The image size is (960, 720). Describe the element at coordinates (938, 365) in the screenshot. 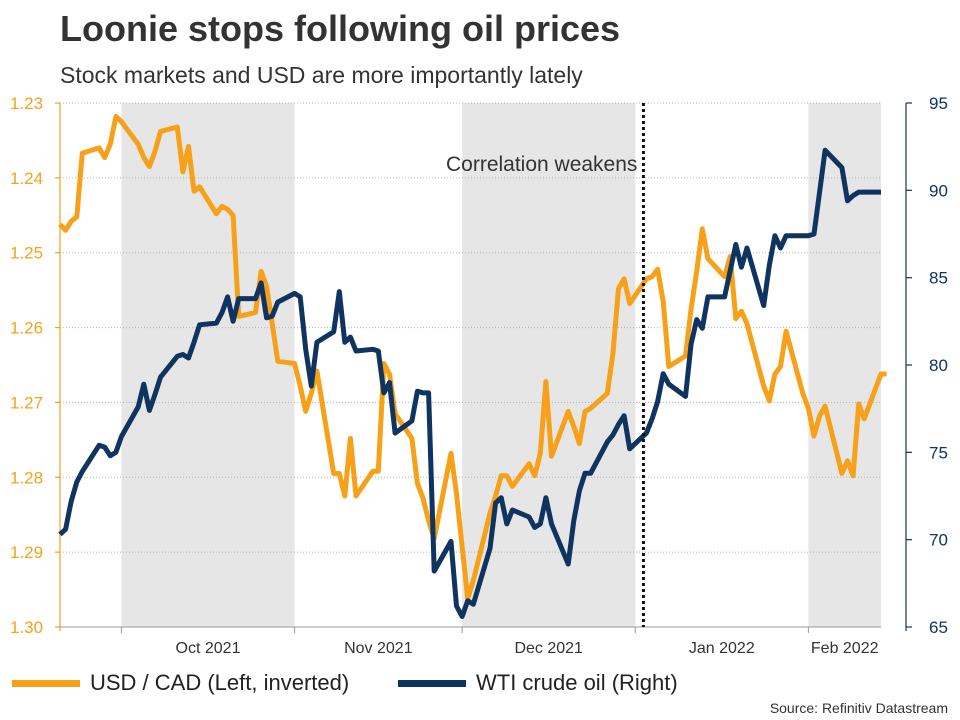

I see `right-tick-label: 80` at that location.